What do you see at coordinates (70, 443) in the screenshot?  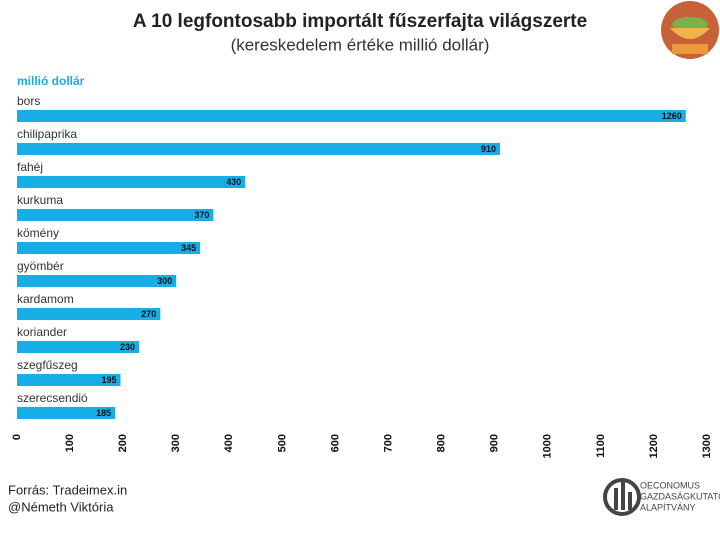 I see `x-tick-label: 100` at bounding box center [70, 443].